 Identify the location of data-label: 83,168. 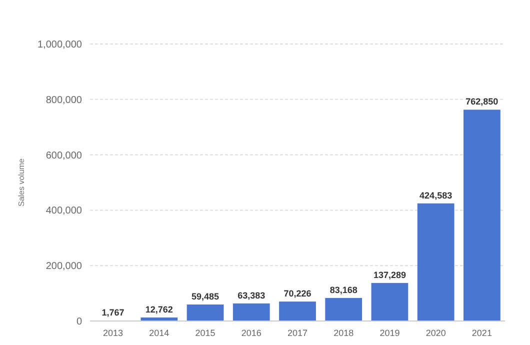
(344, 289).